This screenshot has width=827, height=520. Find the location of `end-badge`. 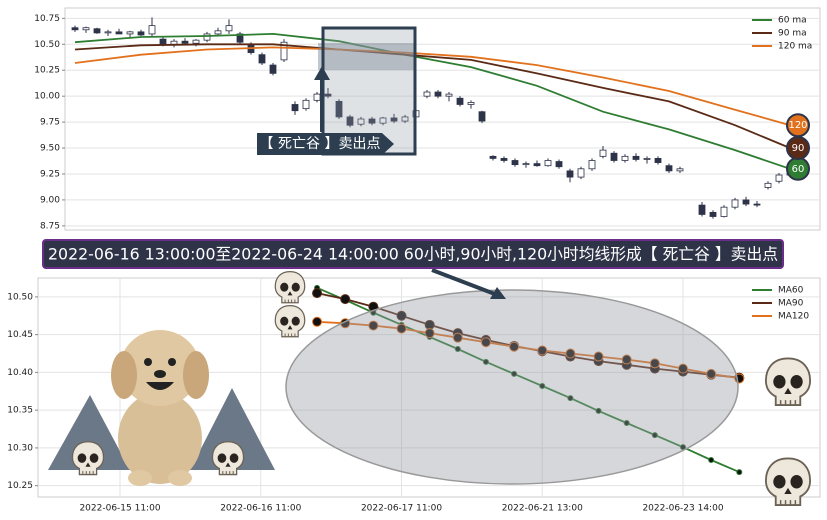

end-badge is located at coordinates (798, 125).